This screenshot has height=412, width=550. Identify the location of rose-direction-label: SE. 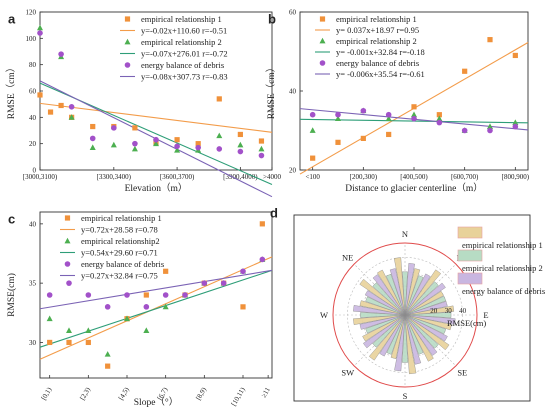
(462, 372).